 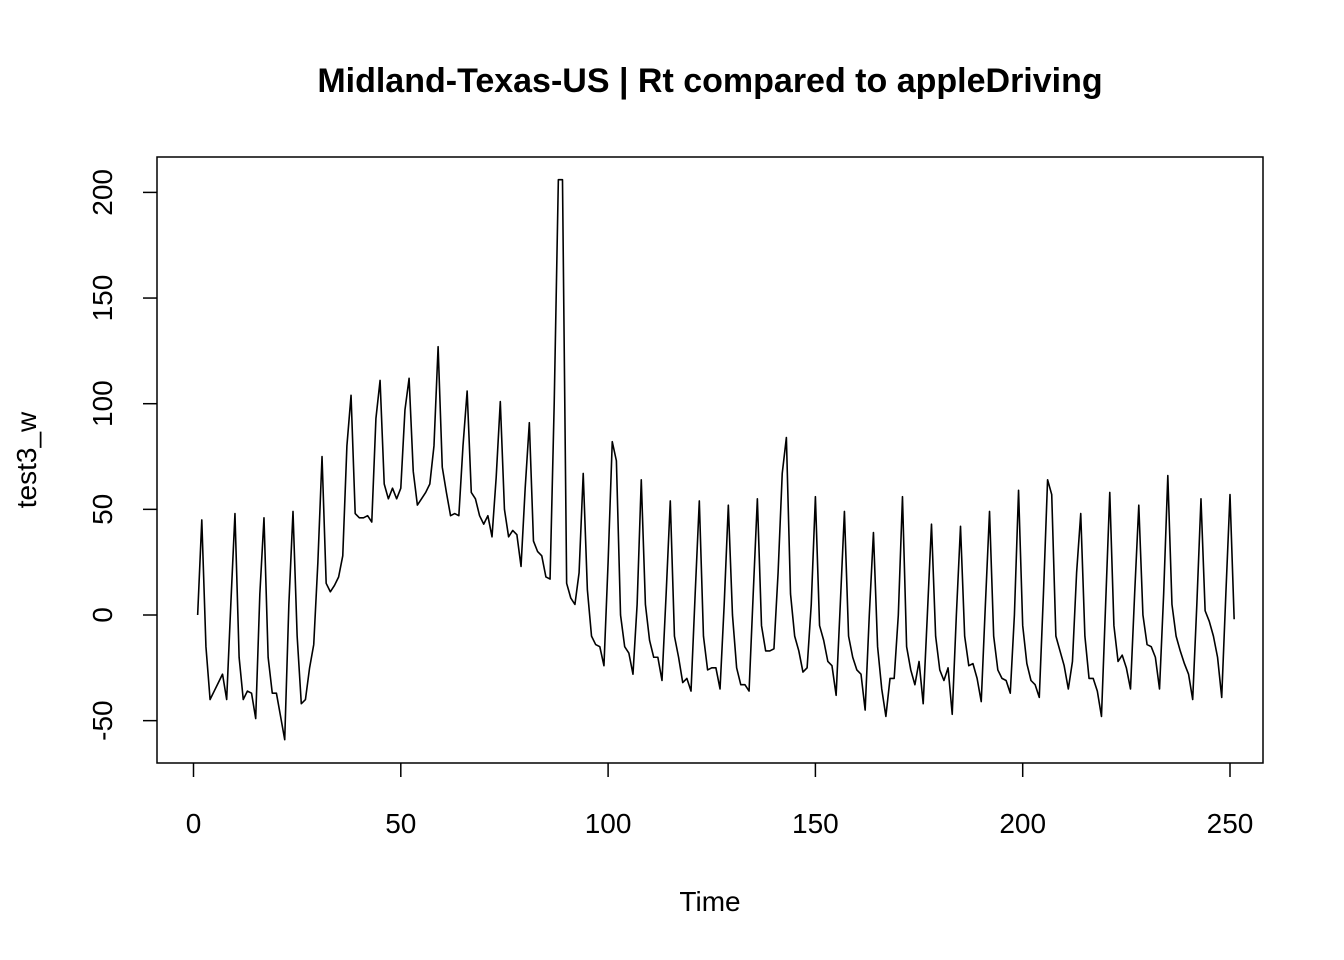 I want to click on y-tick-label: 100, so click(x=102, y=403).